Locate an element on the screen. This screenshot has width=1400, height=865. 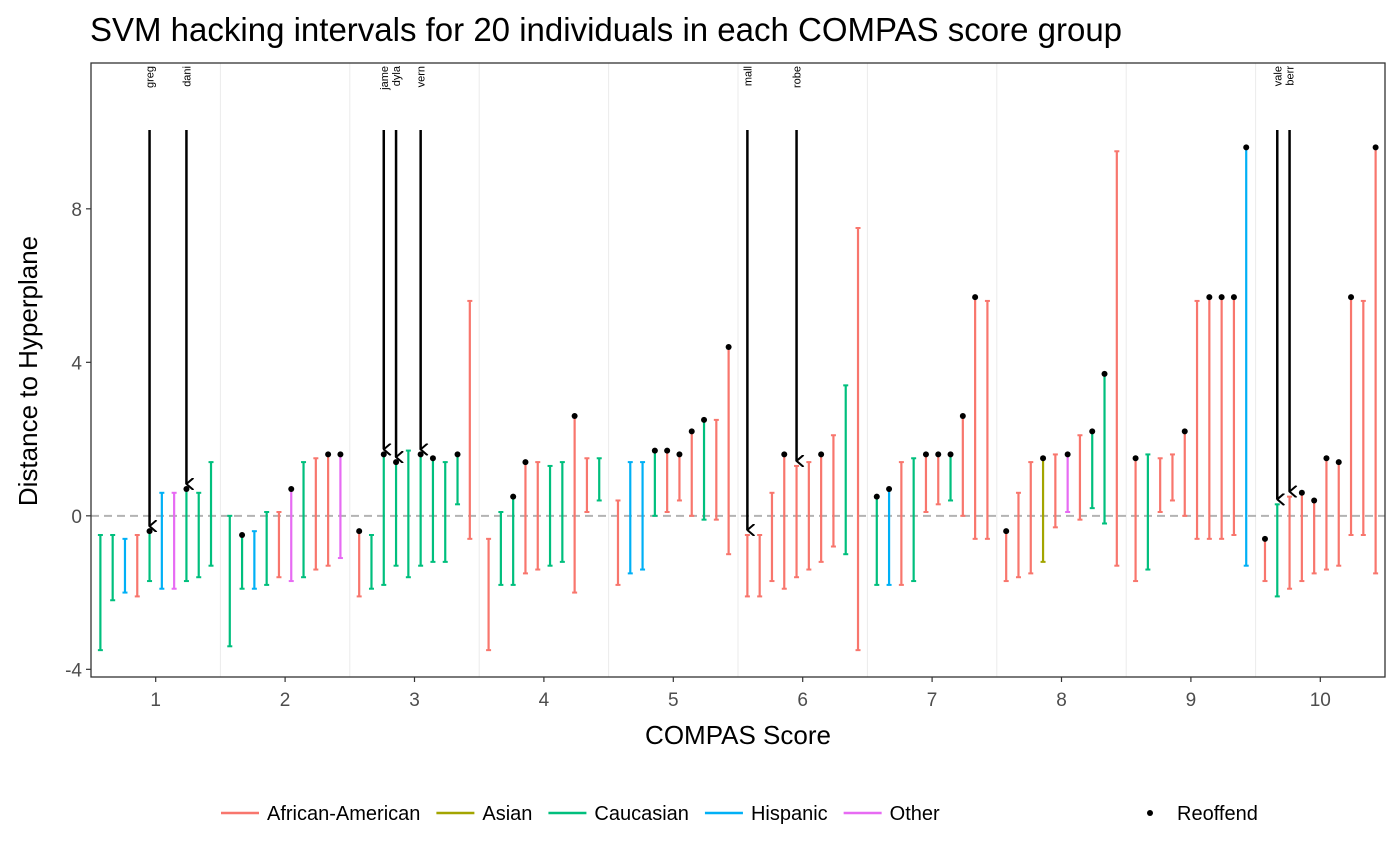
annotation-label: dani is located at coordinates (187, 76).